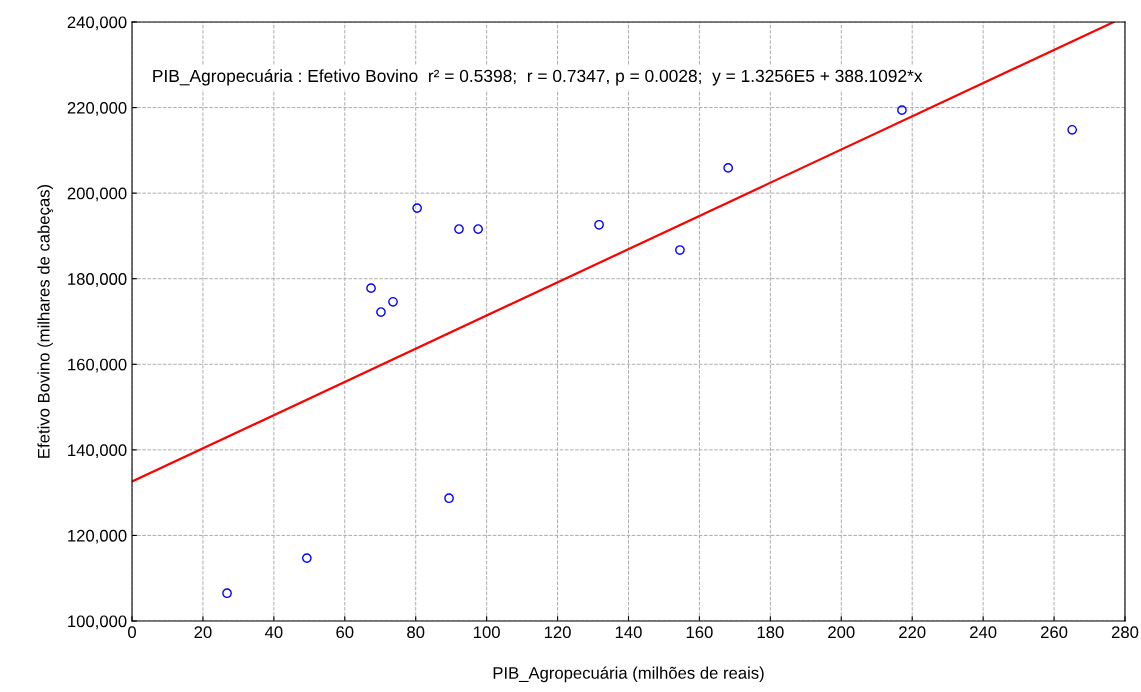 The width and height of the screenshot is (1141, 692). What do you see at coordinates (699, 632) in the screenshot?
I see `x-tick-label: 160` at bounding box center [699, 632].